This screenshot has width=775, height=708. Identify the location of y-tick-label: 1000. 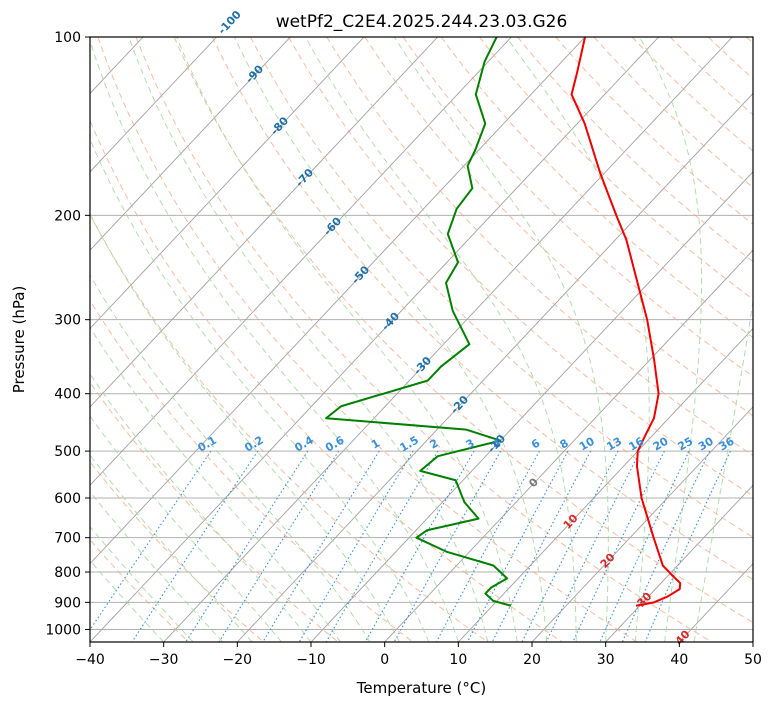
(63, 630).